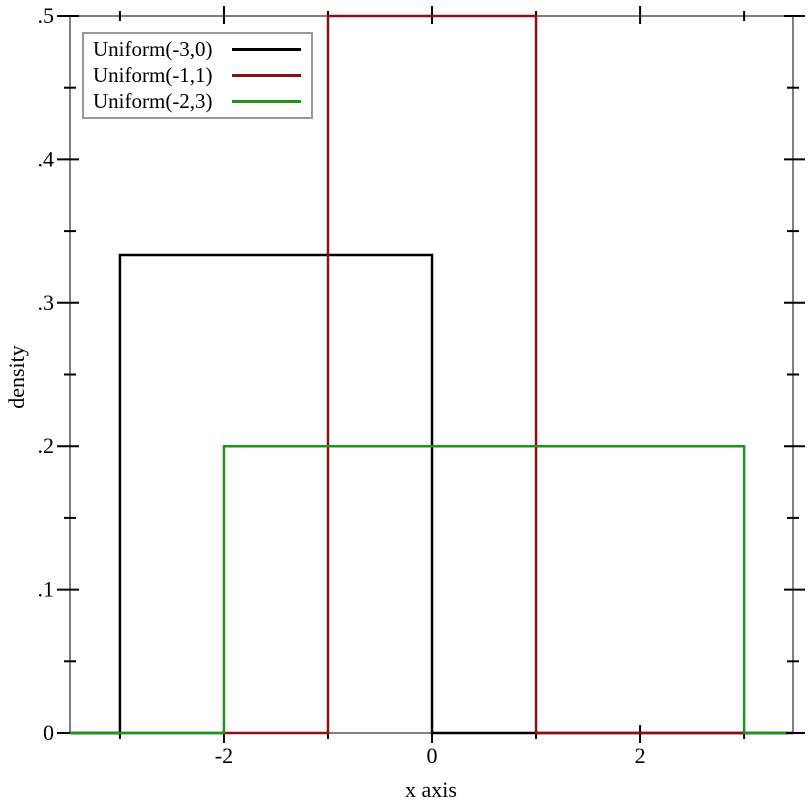 This screenshot has height=812, width=812. What do you see at coordinates (153, 75) in the screenshot?
I see `legend-label: Uniform(-1,1)` at bounding box center [153, 75].